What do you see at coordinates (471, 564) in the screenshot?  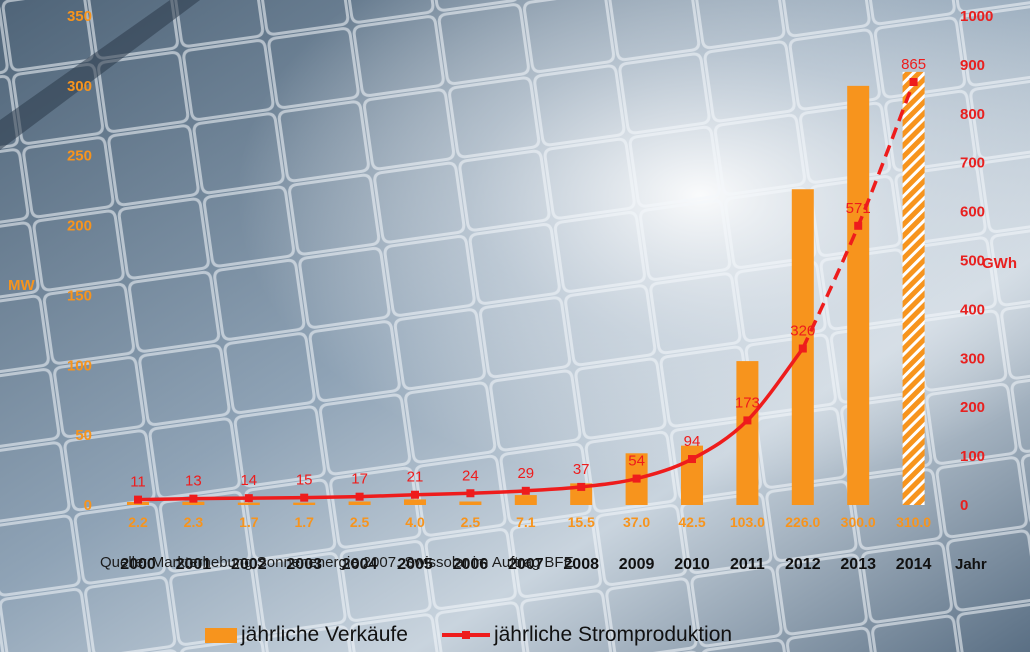 I see `x-axis-tick: 2006` at bounding box center [471, 564].